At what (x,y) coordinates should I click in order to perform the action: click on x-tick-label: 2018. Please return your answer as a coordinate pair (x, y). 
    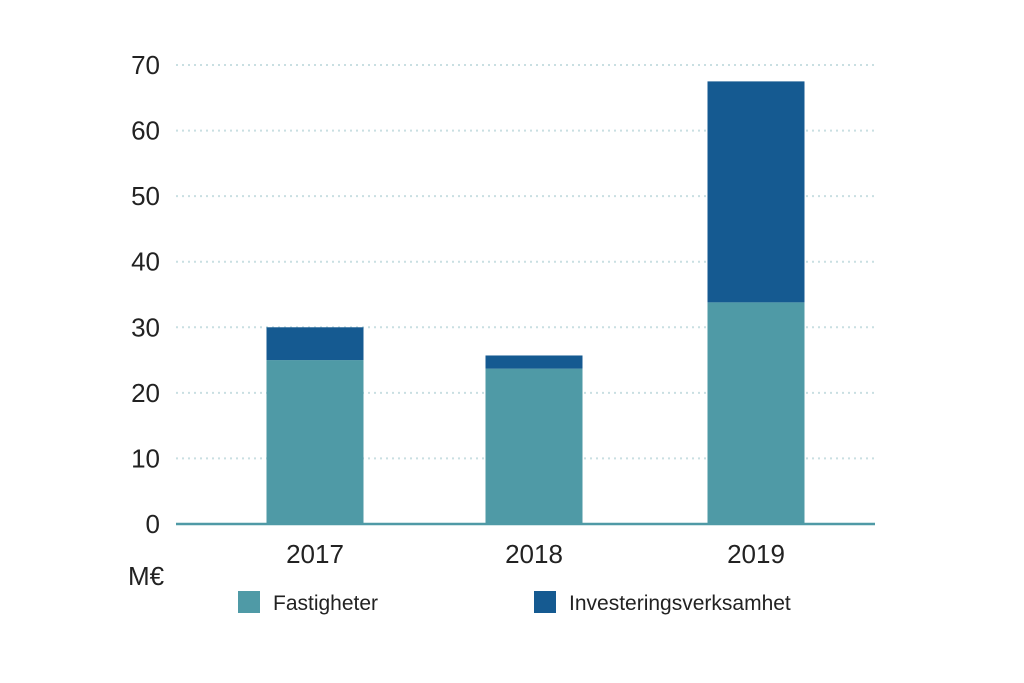
    Looking at the image, I should click on (534, 554).